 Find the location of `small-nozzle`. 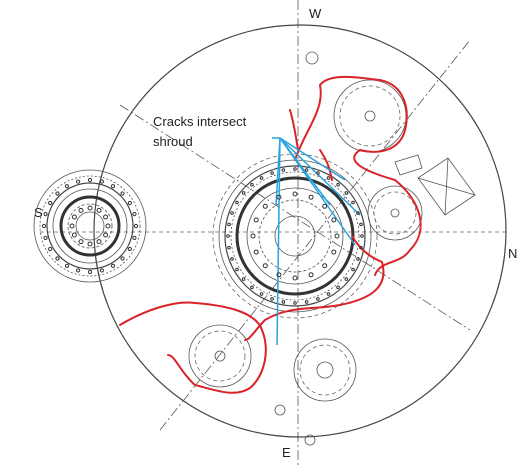

small-nozzle is located at coordinates (296, 248).